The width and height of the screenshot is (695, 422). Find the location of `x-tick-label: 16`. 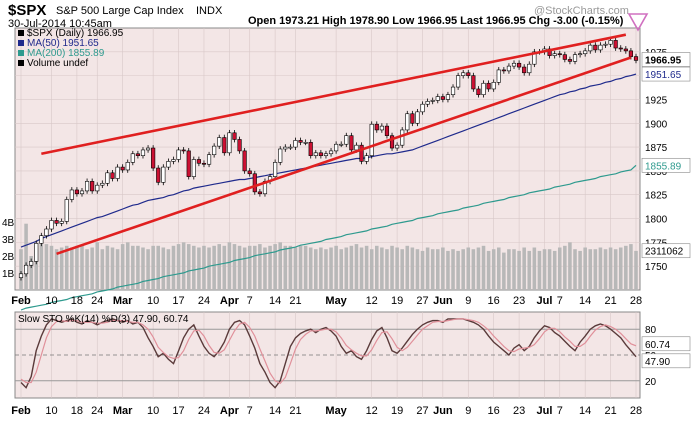

x-tick-label: 16 is located at coordinates (494, 301).